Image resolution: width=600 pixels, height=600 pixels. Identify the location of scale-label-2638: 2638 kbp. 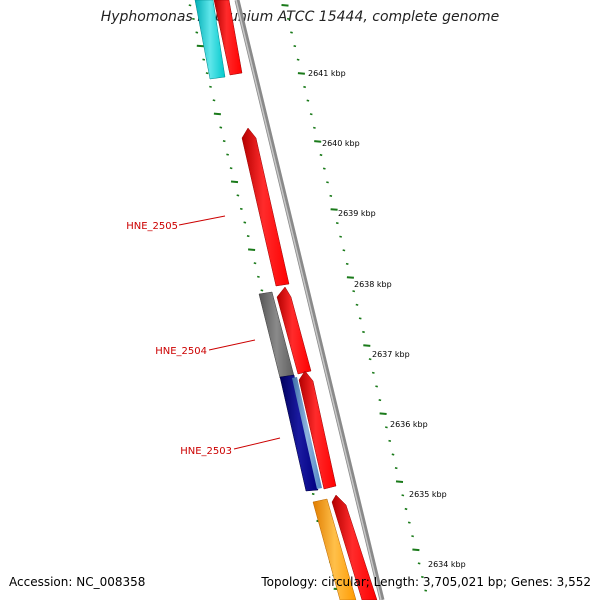
(373, 284).